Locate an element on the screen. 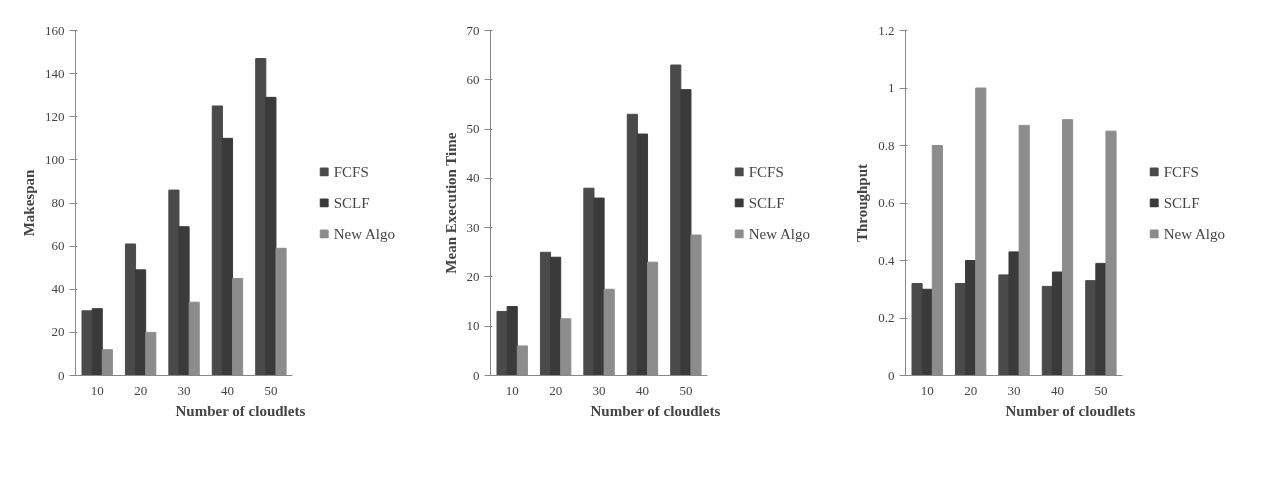  y-tick-label: 0.8 is located at coordinates (886, 145).